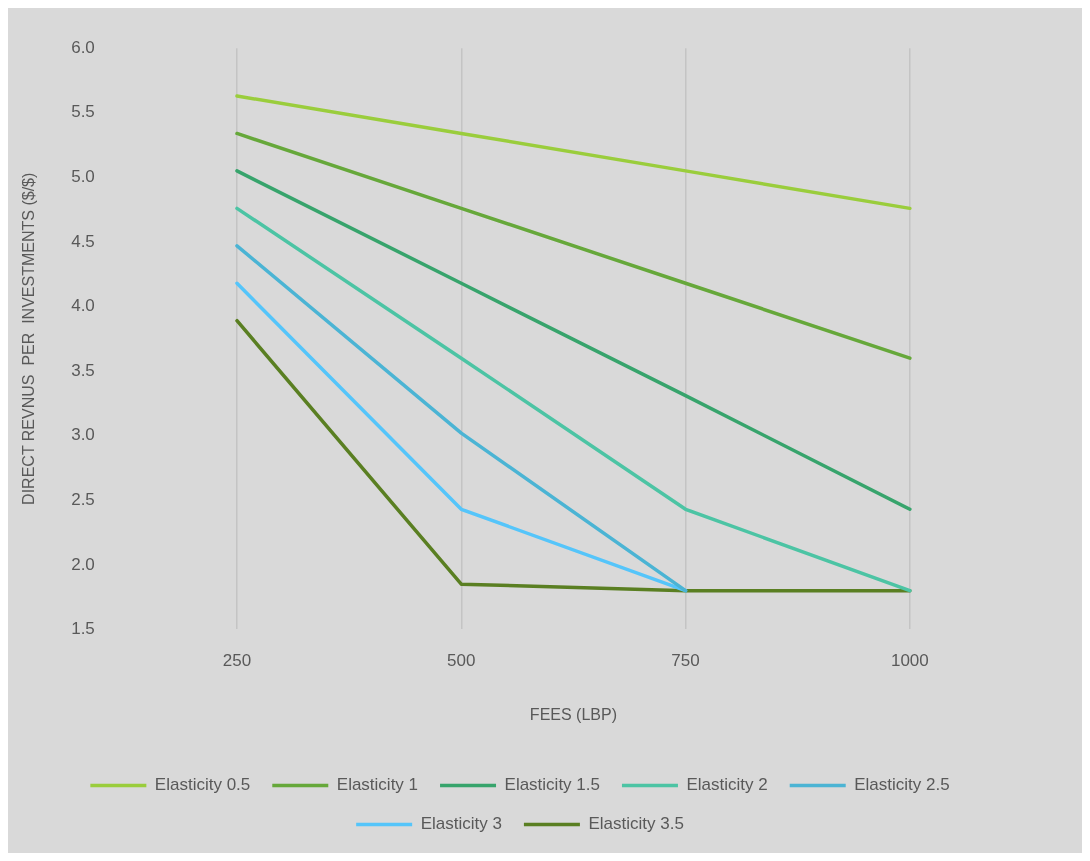 This screenshot has width=1090, height=861. Describe the element at coordinates (237, 661) in the screenshot. I see `x-tick-label: 250` at that location.